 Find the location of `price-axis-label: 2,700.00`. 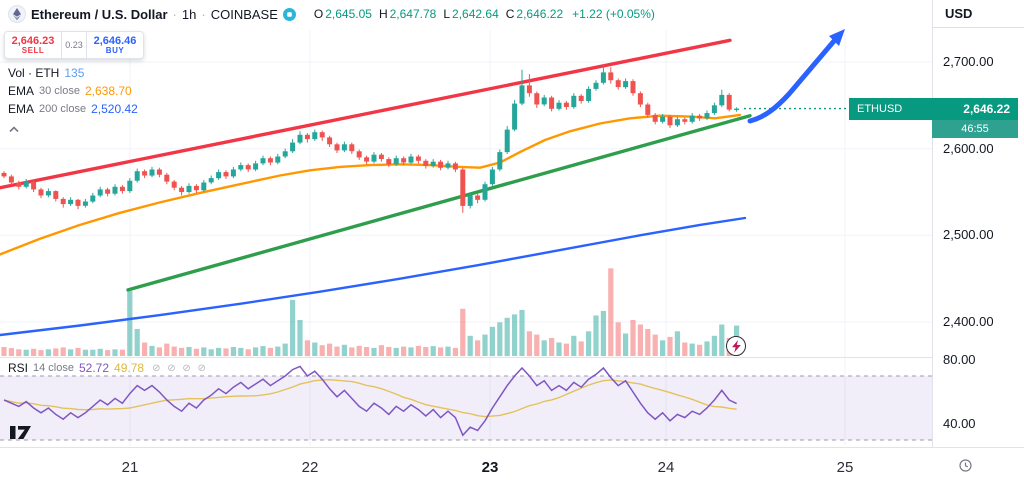

price-axis-label: 2,700.00 is located at coordinates (968, 61).